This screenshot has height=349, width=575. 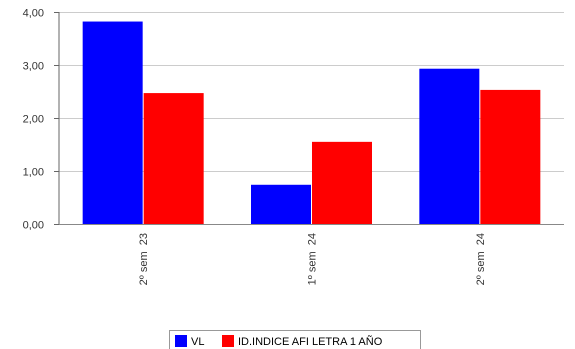 I want to click on legend: VL ID.INDICE AFI LETRA 1 AÑO, so click(x=295, y=339).